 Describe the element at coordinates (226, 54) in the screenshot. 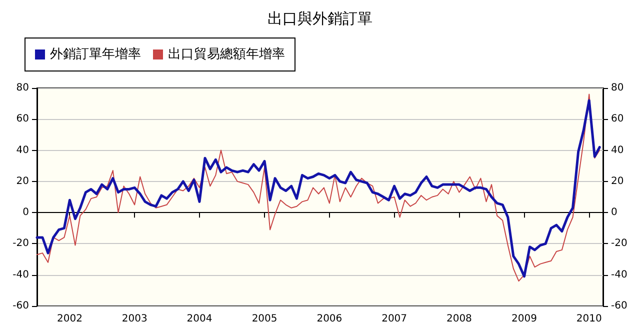

I see `legend-label: 出口貿易總額年增率` at that location.